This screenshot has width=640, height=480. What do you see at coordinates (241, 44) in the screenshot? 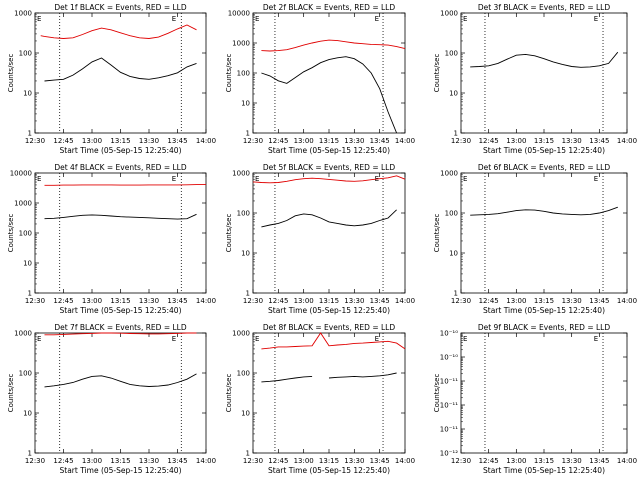
I see `panel-2-ytick-label: 1000` at bounding box center [241, 44].